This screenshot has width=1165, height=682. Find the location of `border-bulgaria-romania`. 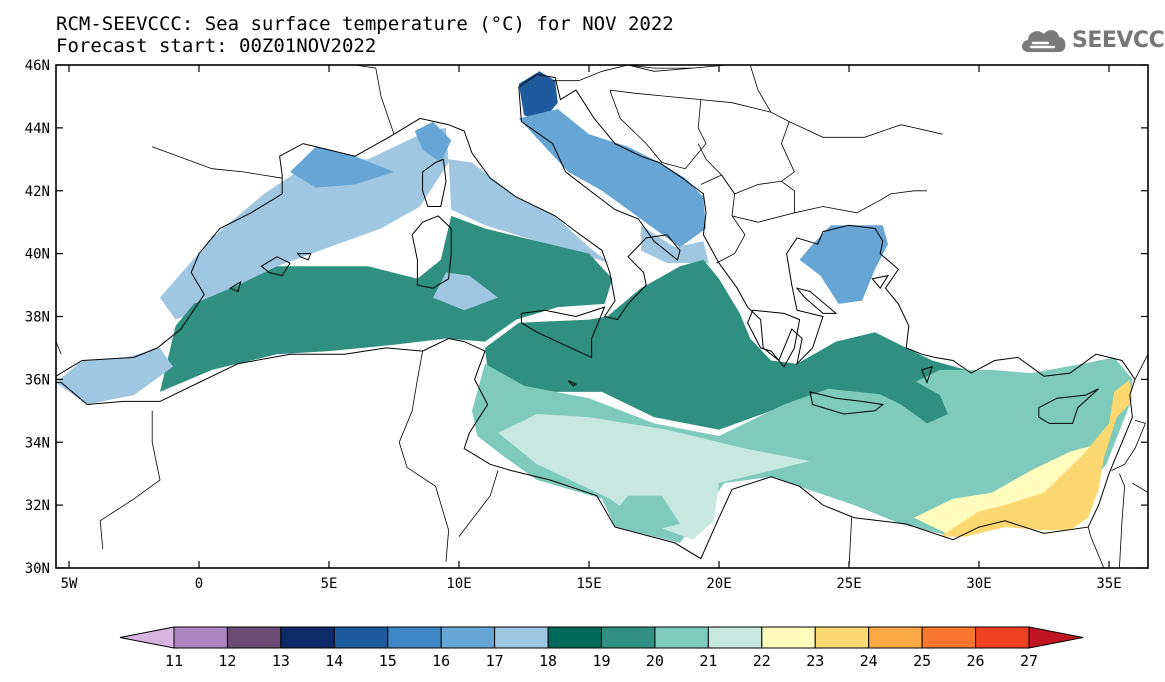

border-bulgaria-romania is located at coordinates (866, 129).